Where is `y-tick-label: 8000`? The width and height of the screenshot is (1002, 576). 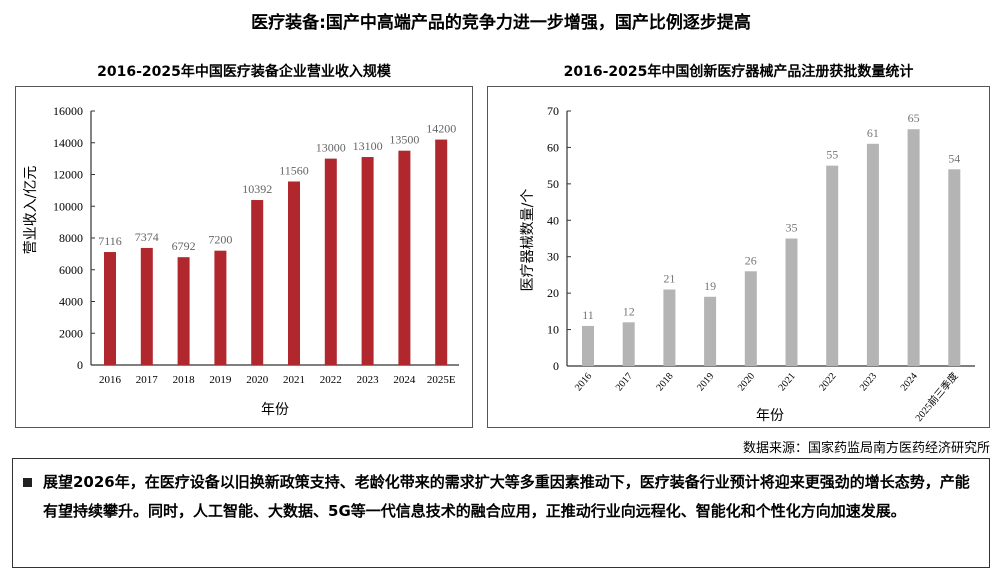
y-tick-label: 8000 is located at coordinates (71, 238).